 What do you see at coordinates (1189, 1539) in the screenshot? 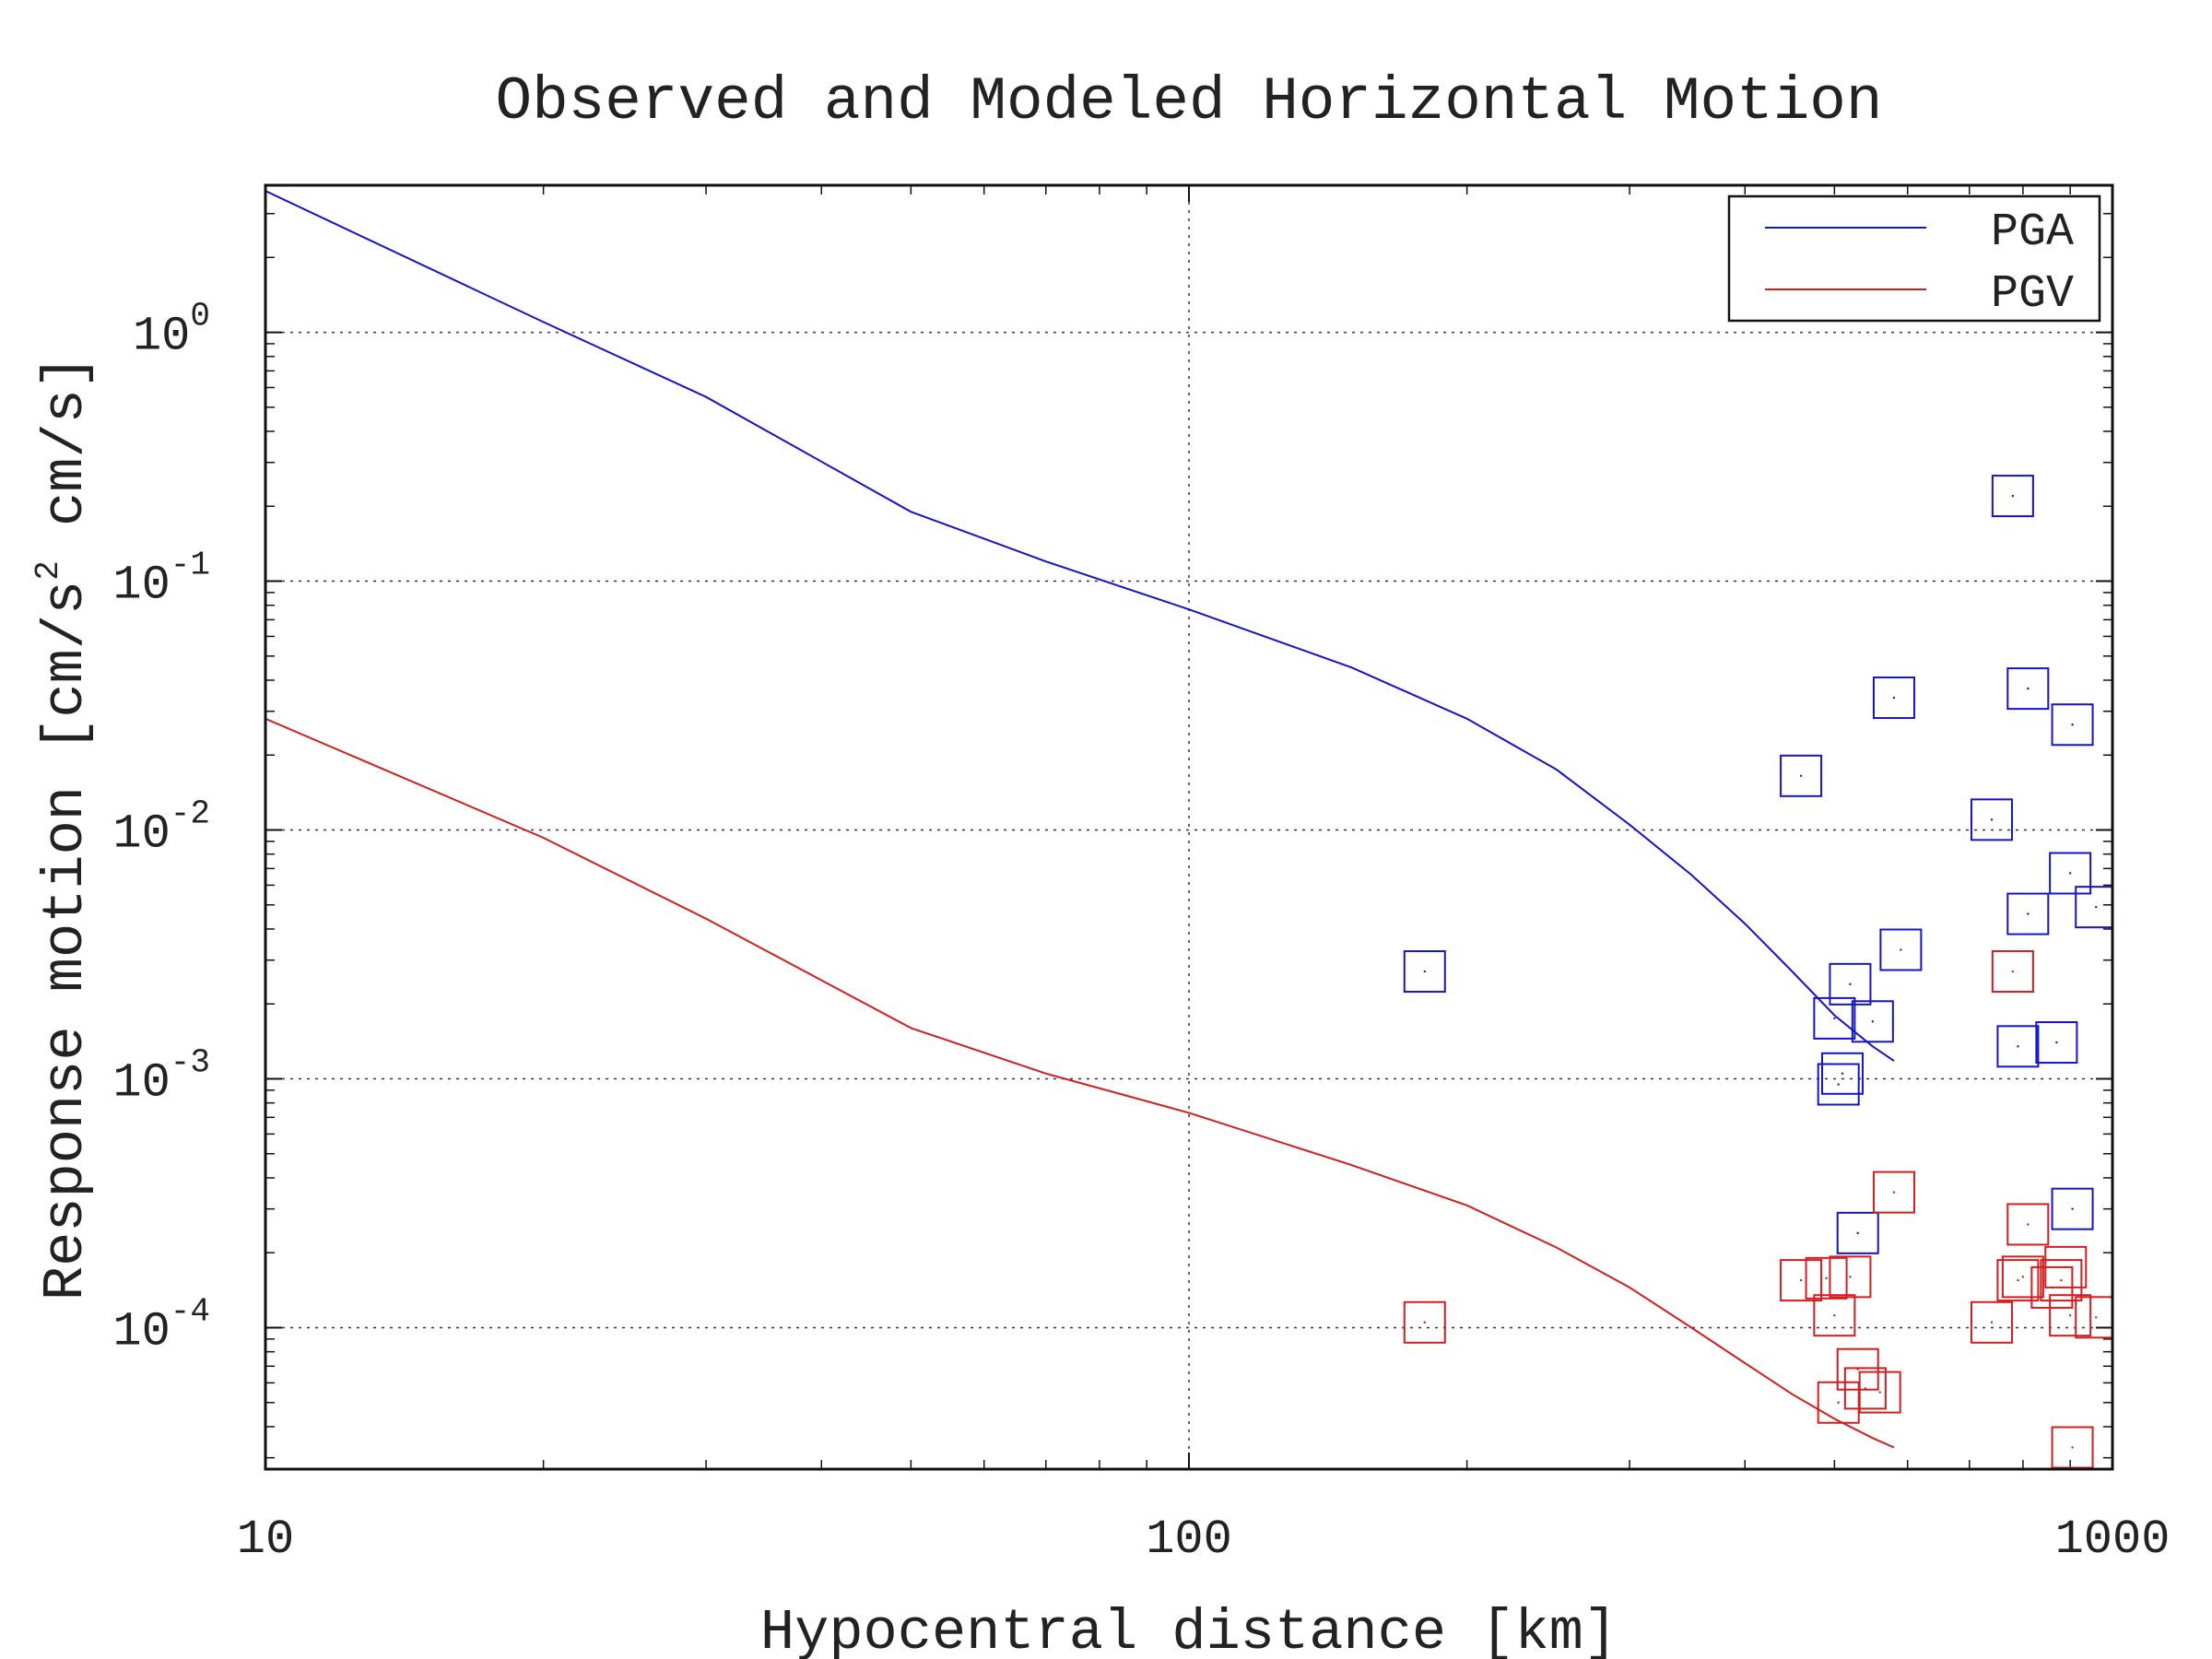
I see `x-tick-label: 100` at bounding box center [1189, 1539].